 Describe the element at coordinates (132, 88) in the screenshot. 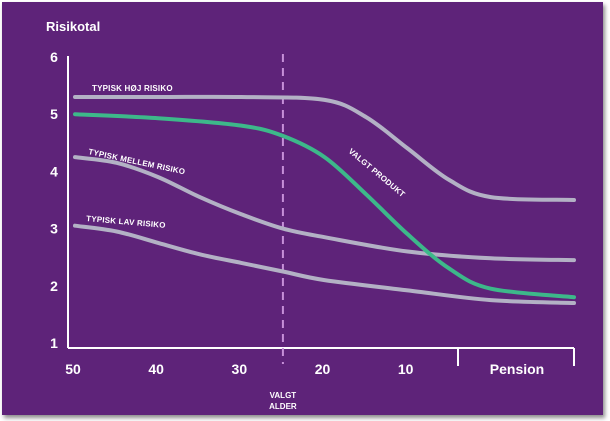

I see `label-typisk-hoej-risiko: TYPISK HØJ RISIKO` at that location.